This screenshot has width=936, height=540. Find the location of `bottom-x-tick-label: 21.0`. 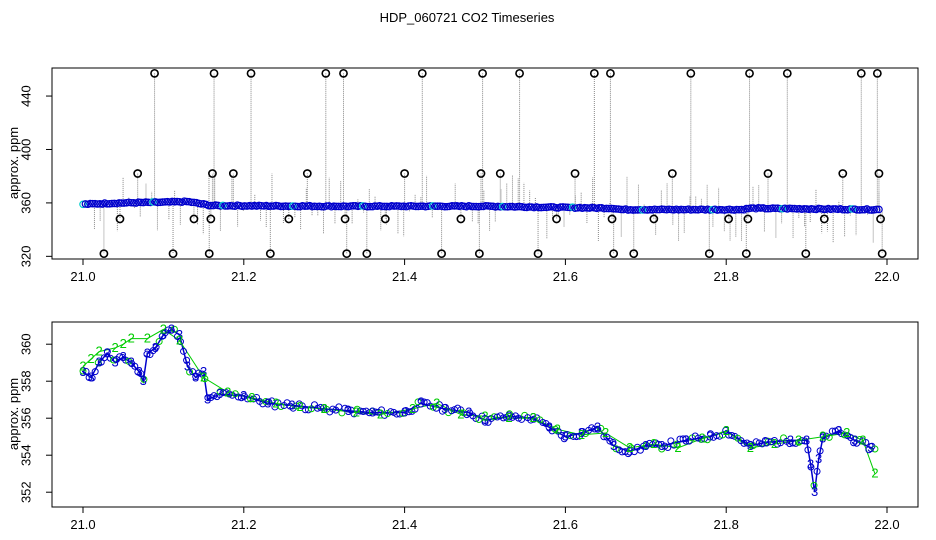

bottom-x-tick-label: 21.0 is located at coordinates (82, 524).